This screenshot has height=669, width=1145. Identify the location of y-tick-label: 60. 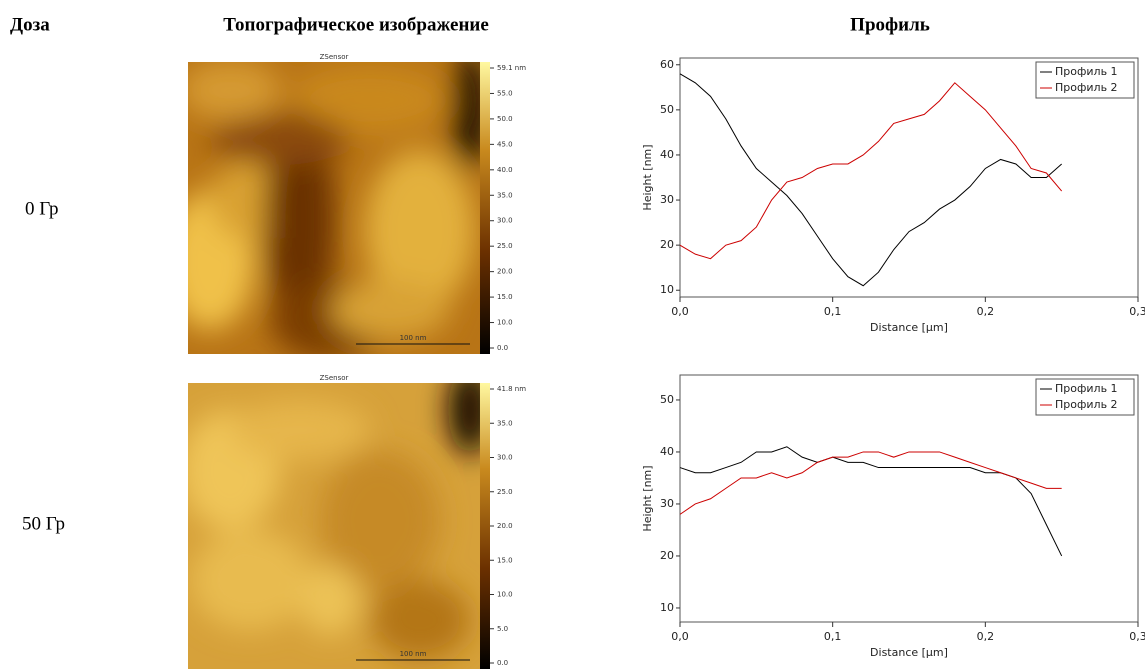
(667, 64).